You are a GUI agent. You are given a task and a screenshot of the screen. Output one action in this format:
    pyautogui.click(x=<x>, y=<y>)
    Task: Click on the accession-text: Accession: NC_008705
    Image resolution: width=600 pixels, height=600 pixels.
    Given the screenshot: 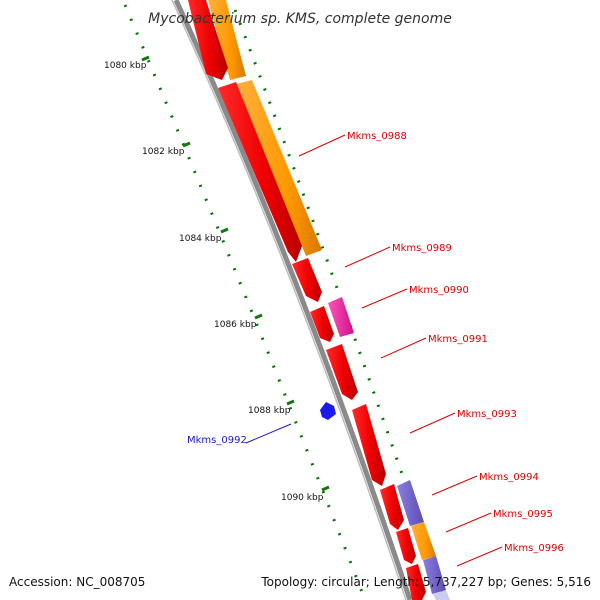 What is the action you would take?
    pyautogui.click(x=77, y=582)
    